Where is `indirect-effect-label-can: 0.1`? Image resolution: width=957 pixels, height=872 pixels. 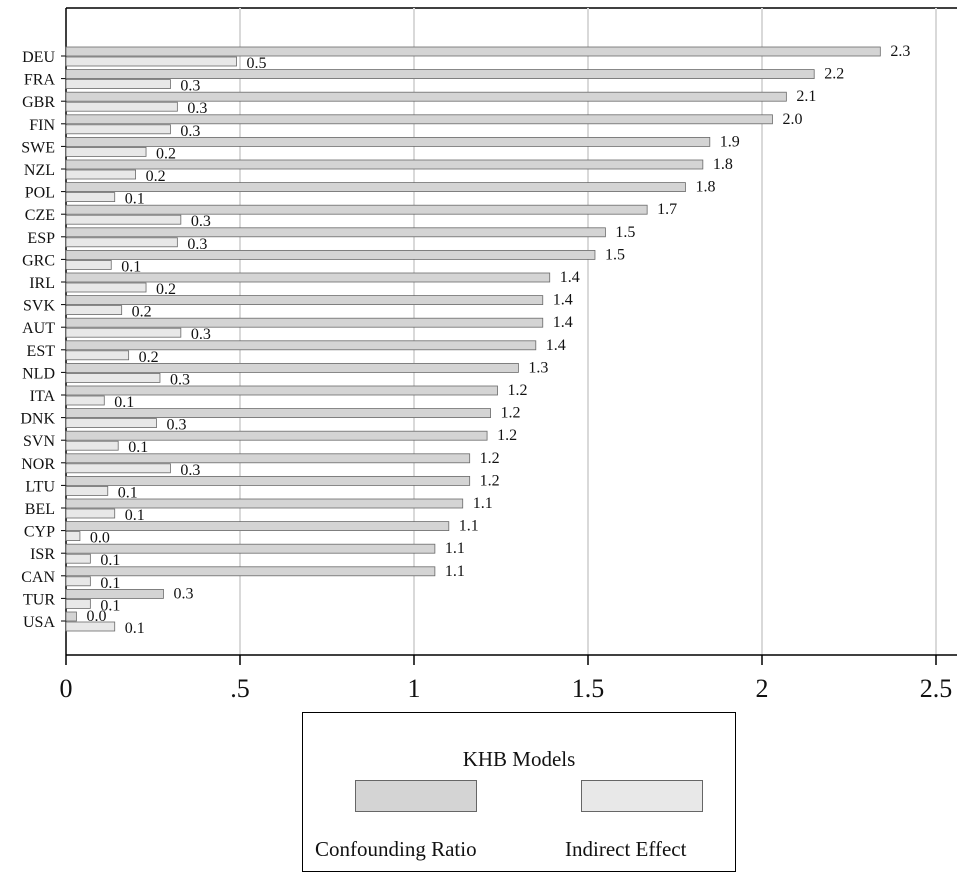
indirect-effect-label-can: 0.1 is located at coordinates (110, 583).